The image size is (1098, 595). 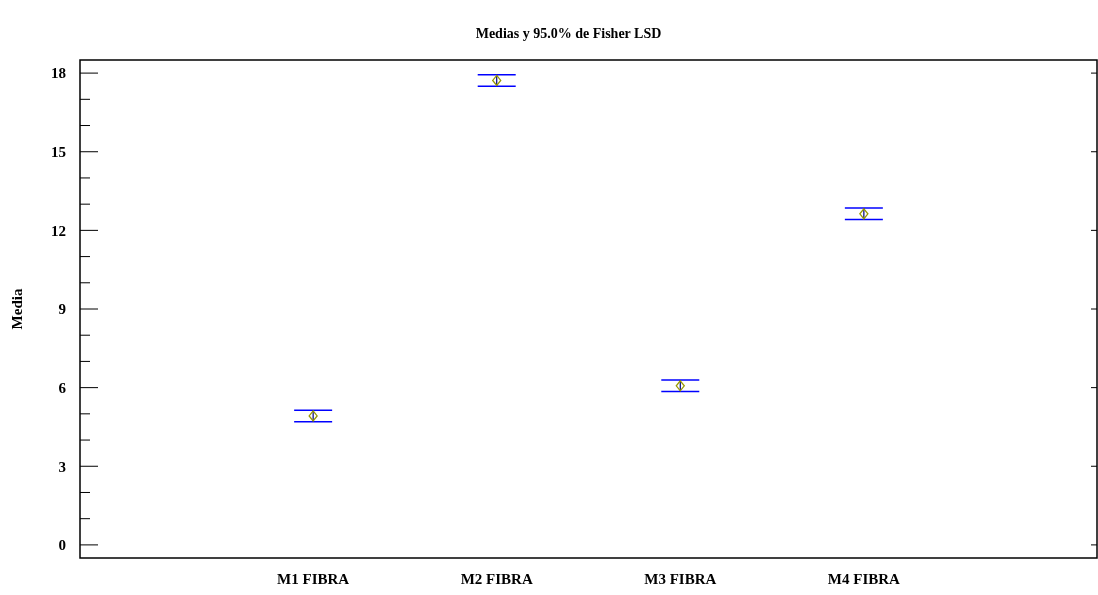 What do you see at coordinates (62, 545) in the screenshot?
I see `y-tick-label: 0` at bounding box center [62, 545].